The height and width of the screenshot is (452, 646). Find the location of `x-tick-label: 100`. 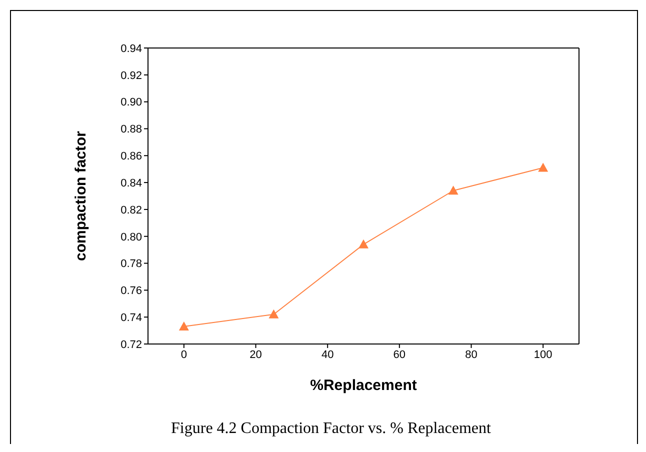

x-tick-label: 100 is located at coordinates (543, 354).